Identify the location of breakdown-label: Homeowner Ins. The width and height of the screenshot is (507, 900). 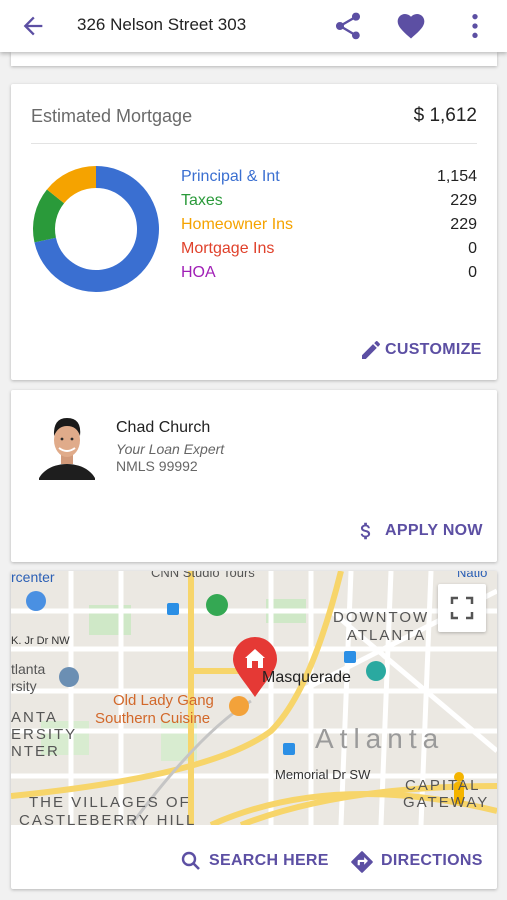
(237, 224).